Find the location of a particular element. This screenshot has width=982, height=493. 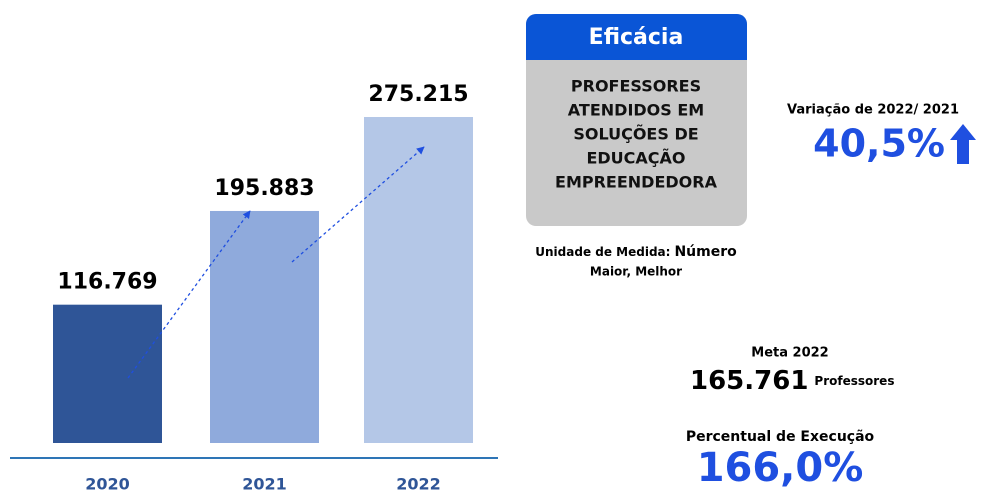

panel-line: PROFESSORES is located at coordinates (636, 86).